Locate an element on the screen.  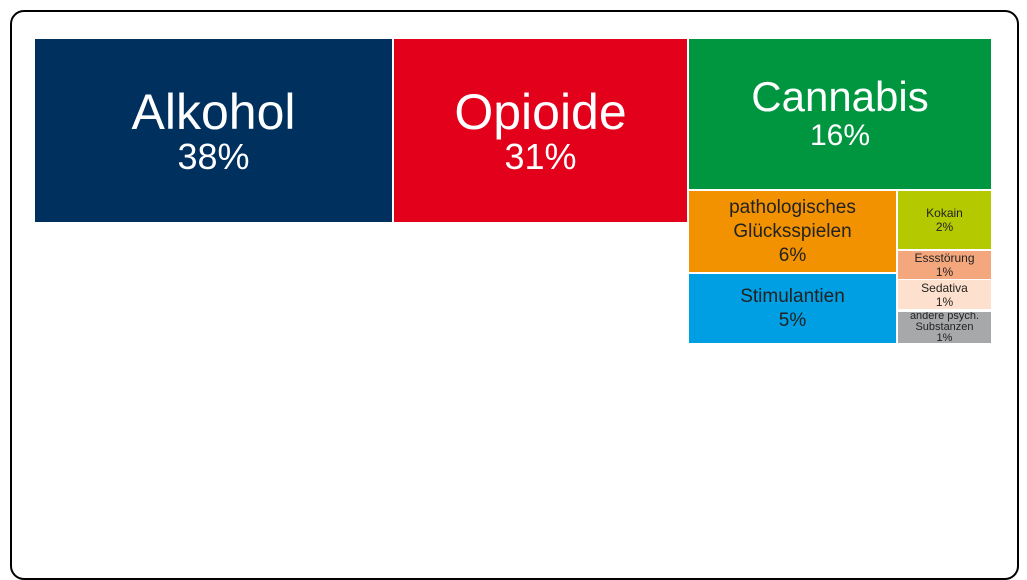
tile-name: Opioide is located at coordinates (540, 111).